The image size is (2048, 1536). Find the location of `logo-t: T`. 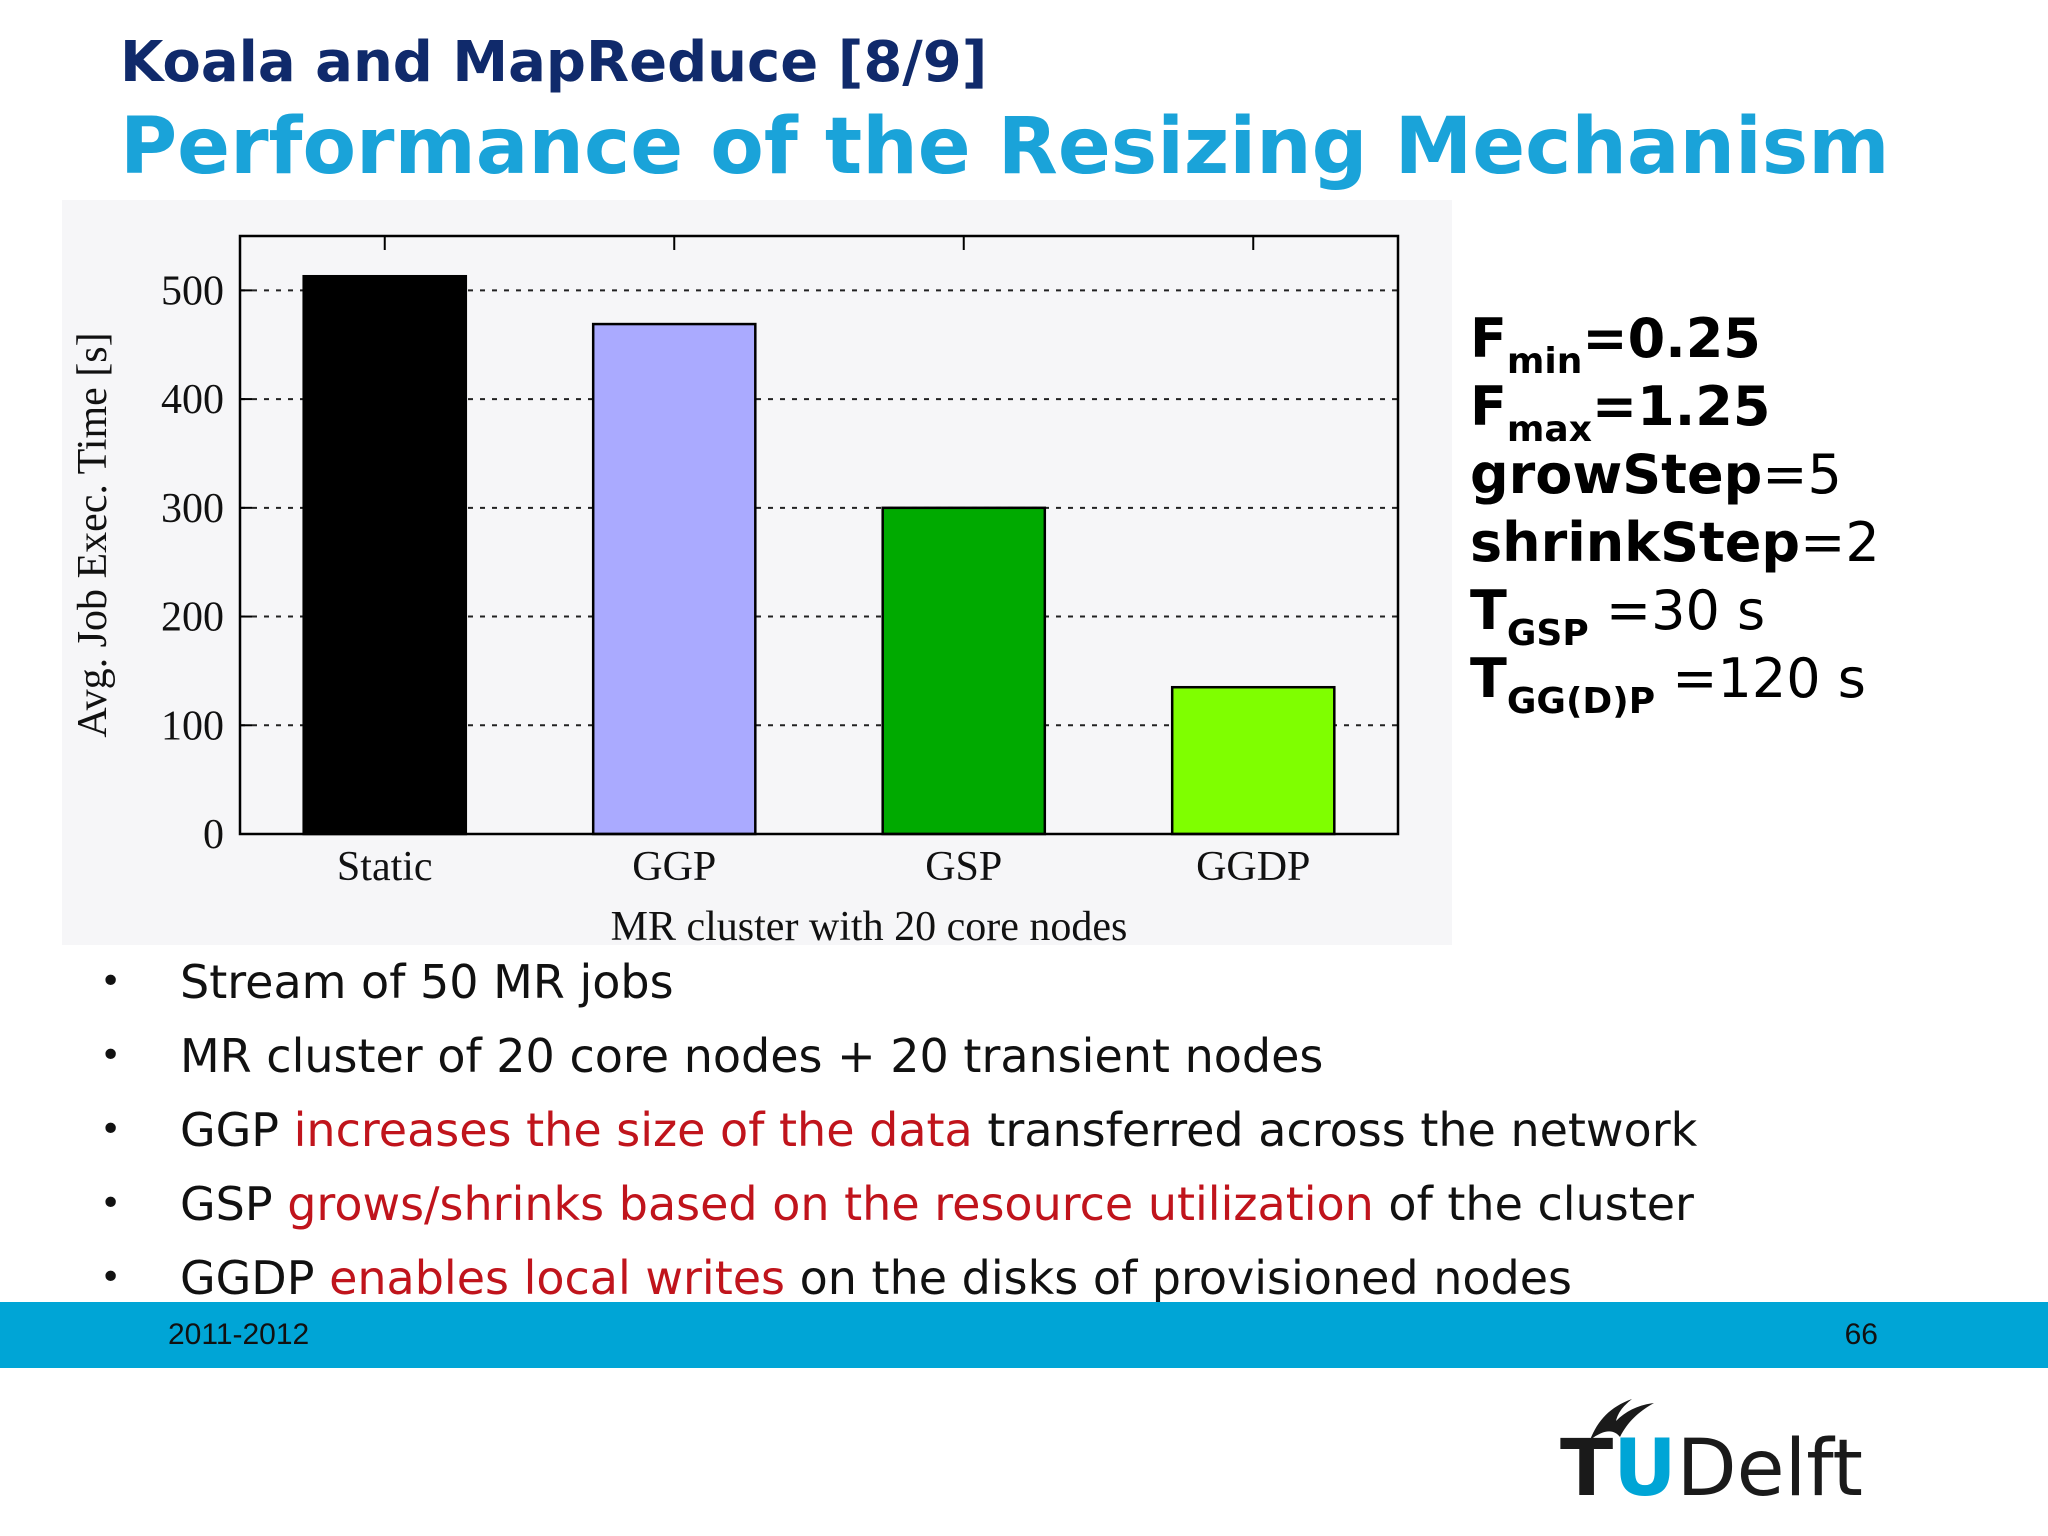

logo-t: T is located at coordinates (1587, 1469).